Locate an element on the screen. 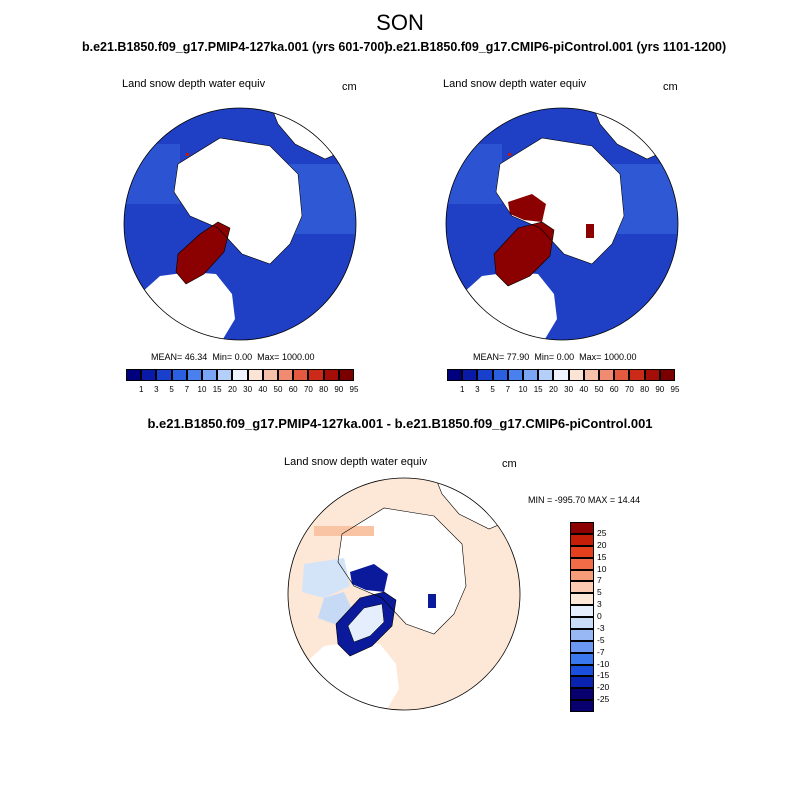 This screenshot has height=800, width=800. panel-2-colorbar-tick-label: 50 is located at coordinates (599, 389).